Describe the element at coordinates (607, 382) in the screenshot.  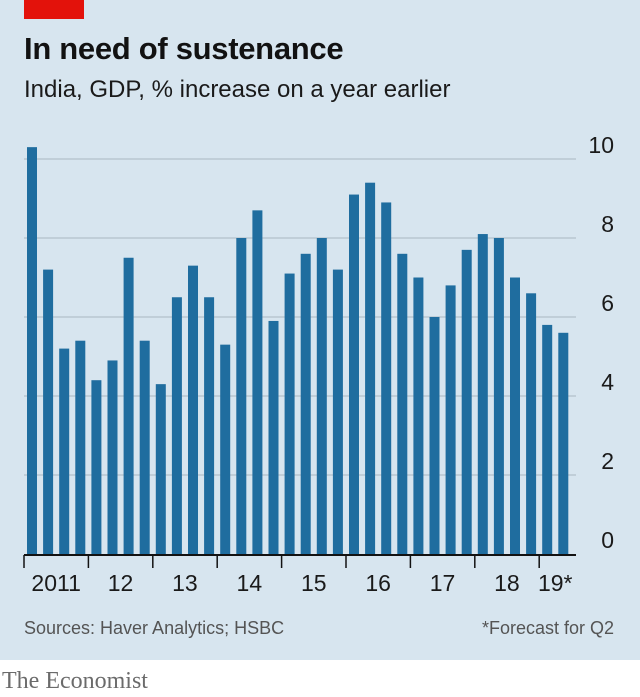
I see `y-tick-label: 4` at that location.